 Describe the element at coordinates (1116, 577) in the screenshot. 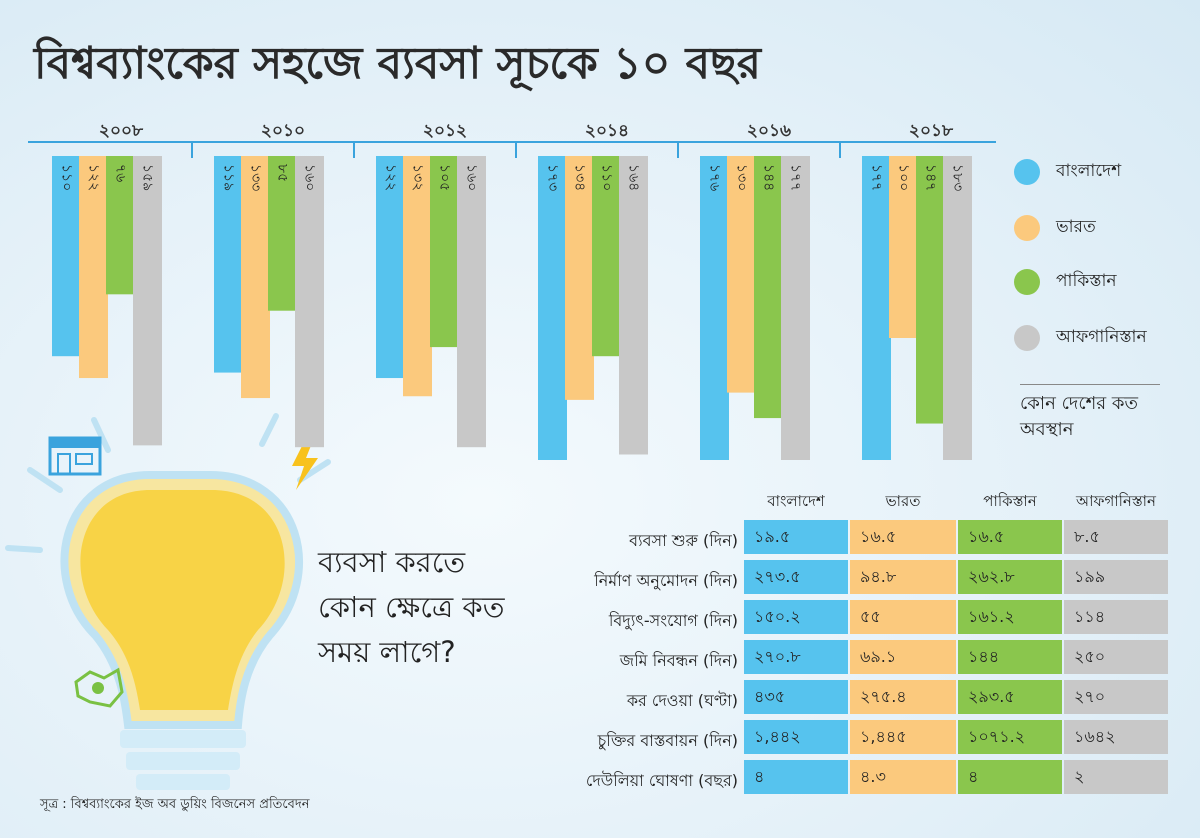

I see `table-cell: ১৯৯` at that location.